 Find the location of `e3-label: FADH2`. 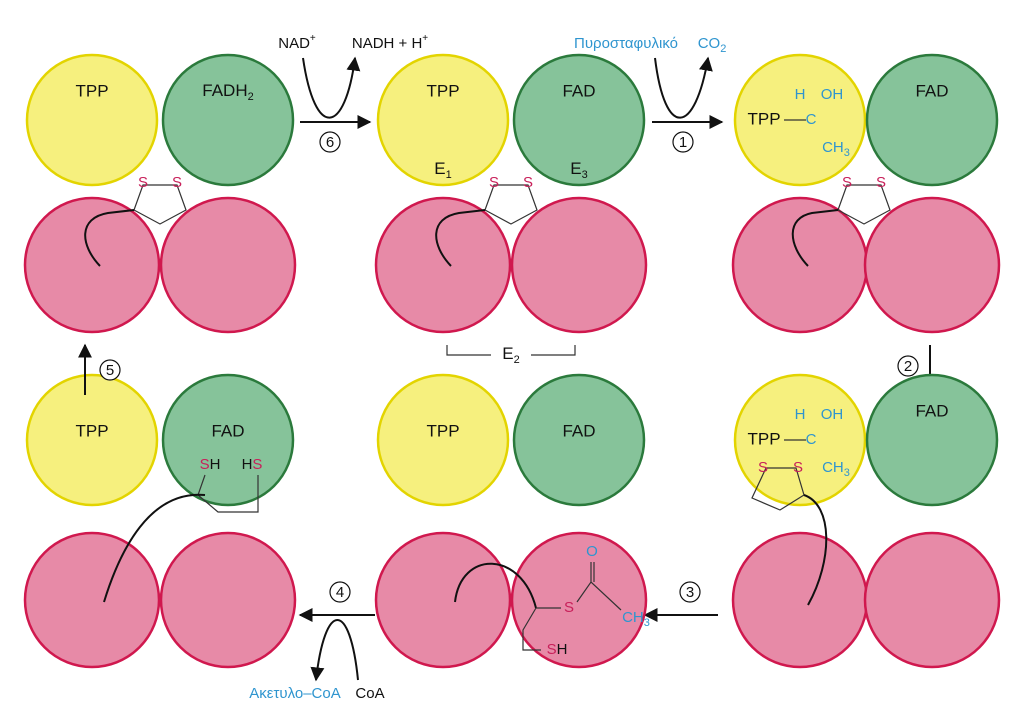

e3-label: FADH2 is located at coordinates (227, 91).